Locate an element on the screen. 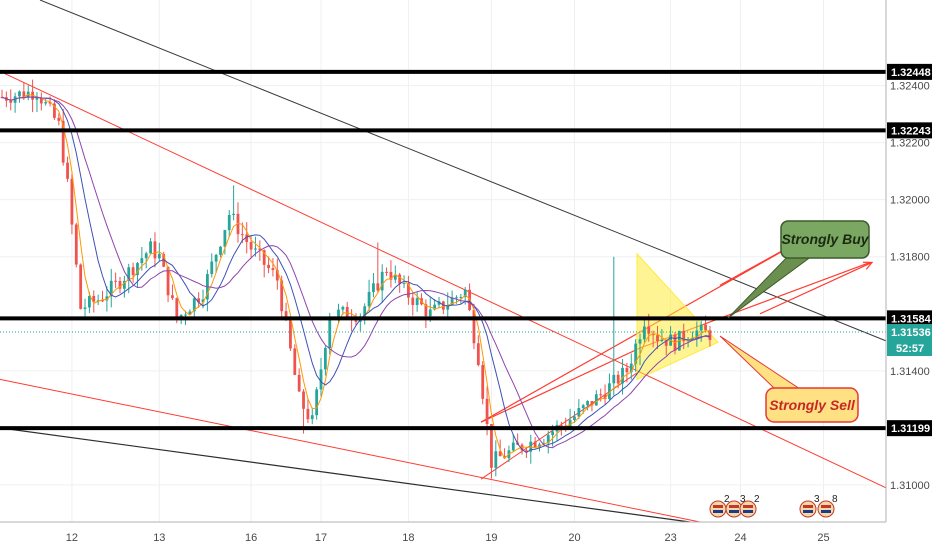 The height and width of the screenshot is (550, 932). current-price-label: 1.31536 is located at coordinates (911, 333).